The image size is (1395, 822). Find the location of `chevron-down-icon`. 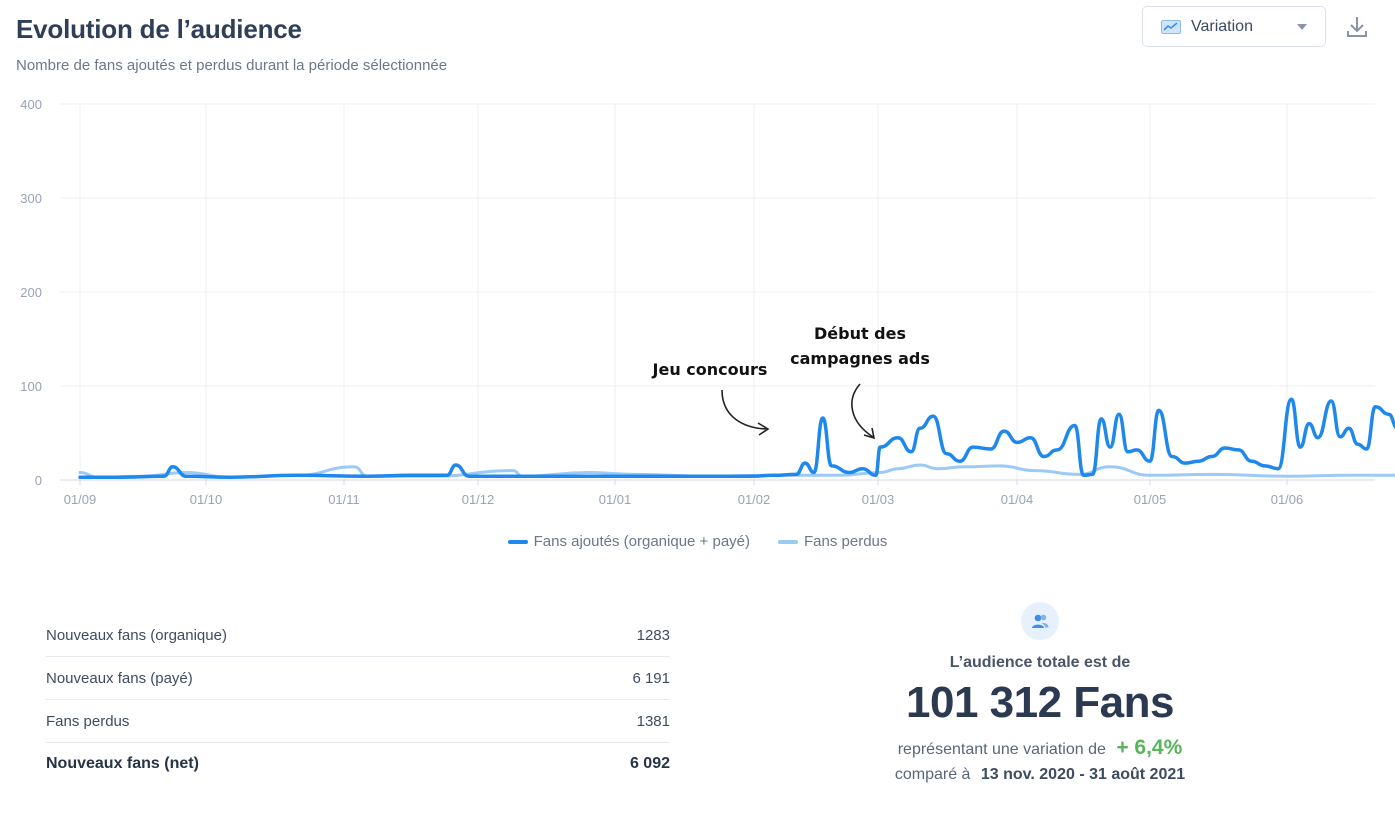

chevron-down-icon is located at coordinates (1302, 27).